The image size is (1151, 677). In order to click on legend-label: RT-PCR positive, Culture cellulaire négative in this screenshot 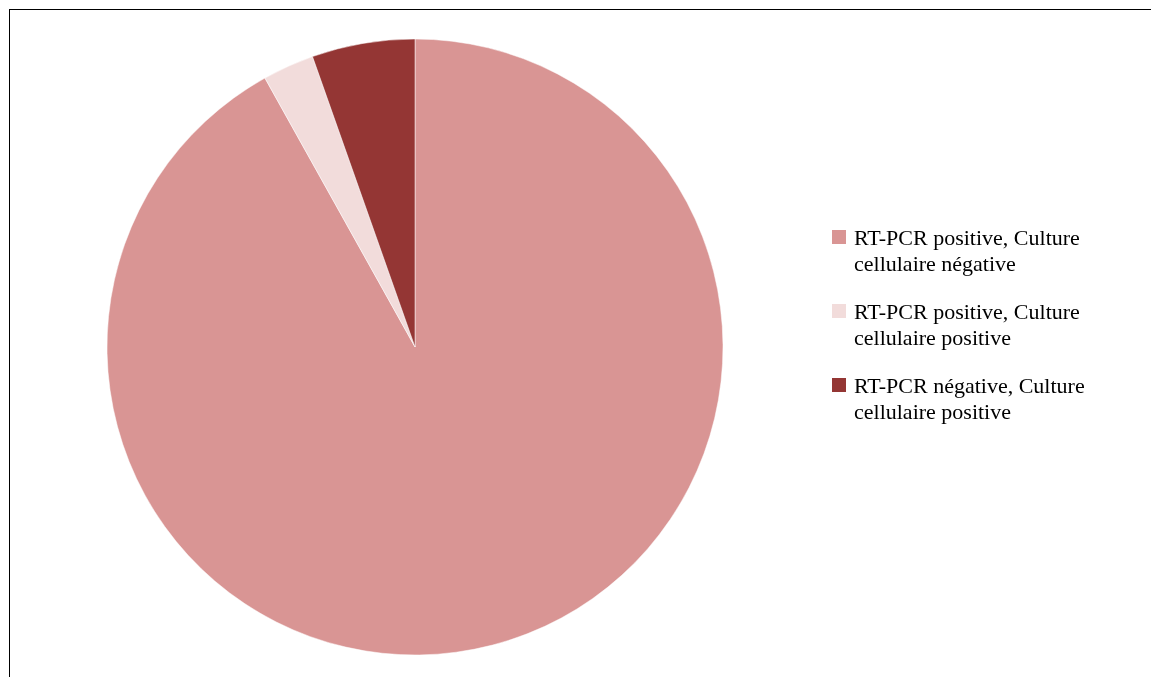, I will do `click(967, 250)`.